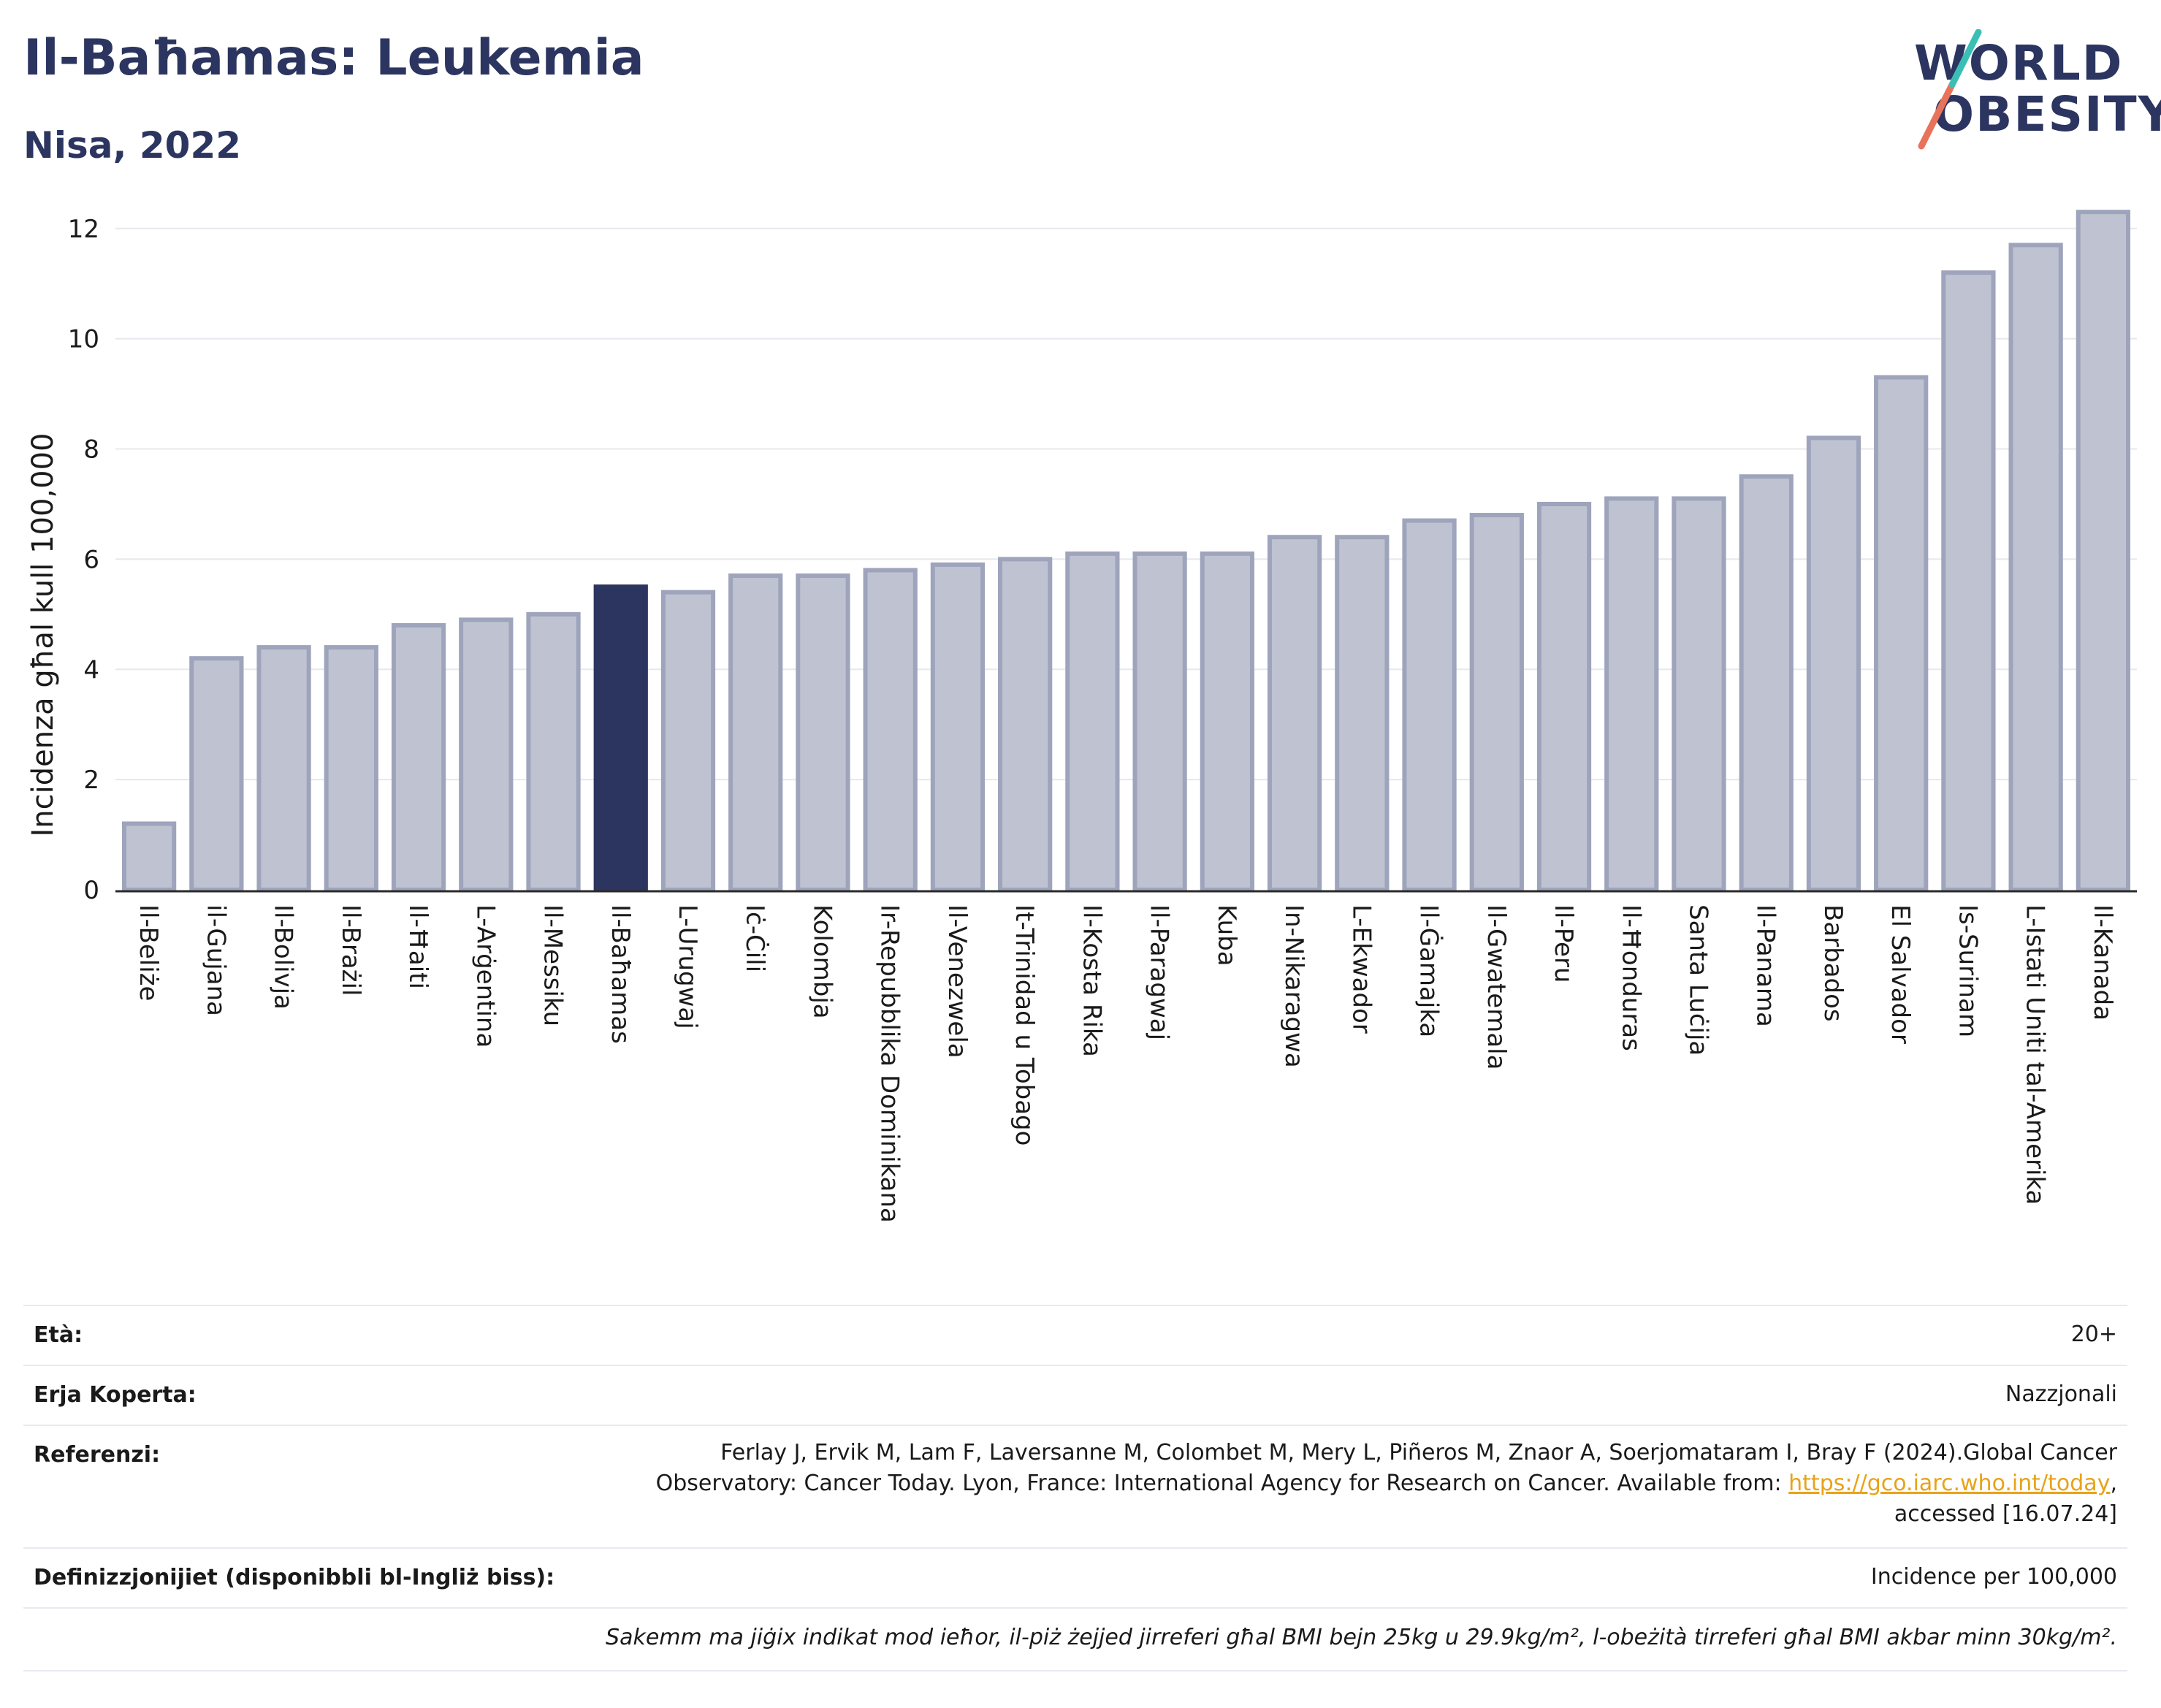  What do you see at coordinates (2047, 114) in the screenshot?
I see `logo-line-2: OBESITY` at bounding box center [2047, 114].